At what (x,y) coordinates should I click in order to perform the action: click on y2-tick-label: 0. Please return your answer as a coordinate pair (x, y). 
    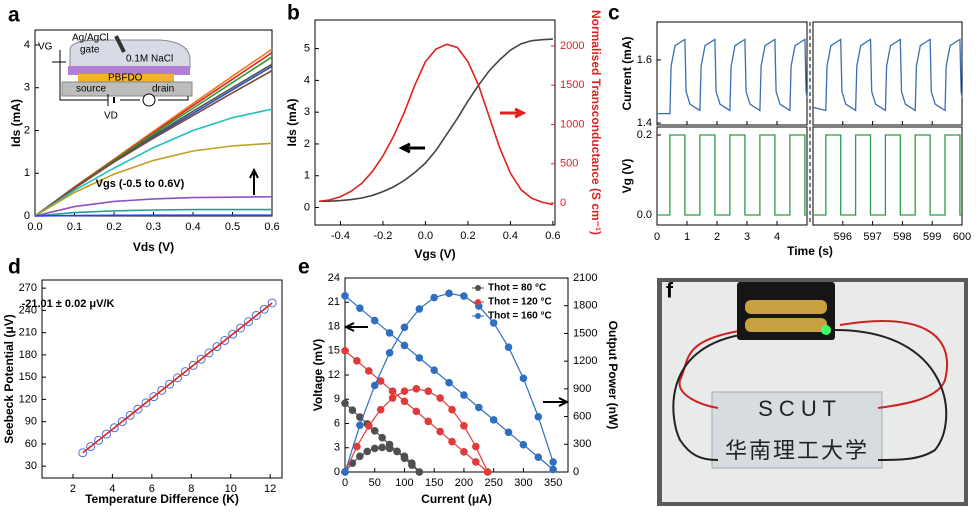
    Looking at the image, I should click on (576, 472).